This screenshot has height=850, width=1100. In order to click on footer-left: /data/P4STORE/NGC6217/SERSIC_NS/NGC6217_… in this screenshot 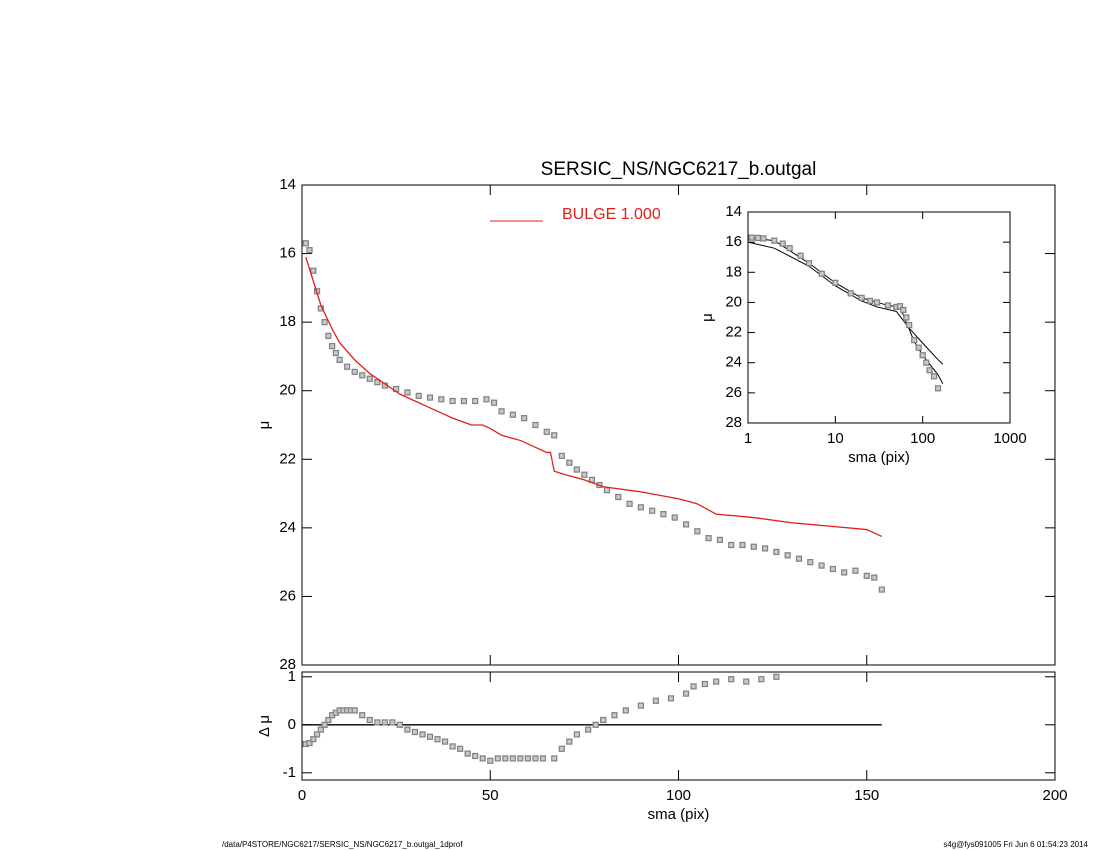, I will do `click(342, 844)`.